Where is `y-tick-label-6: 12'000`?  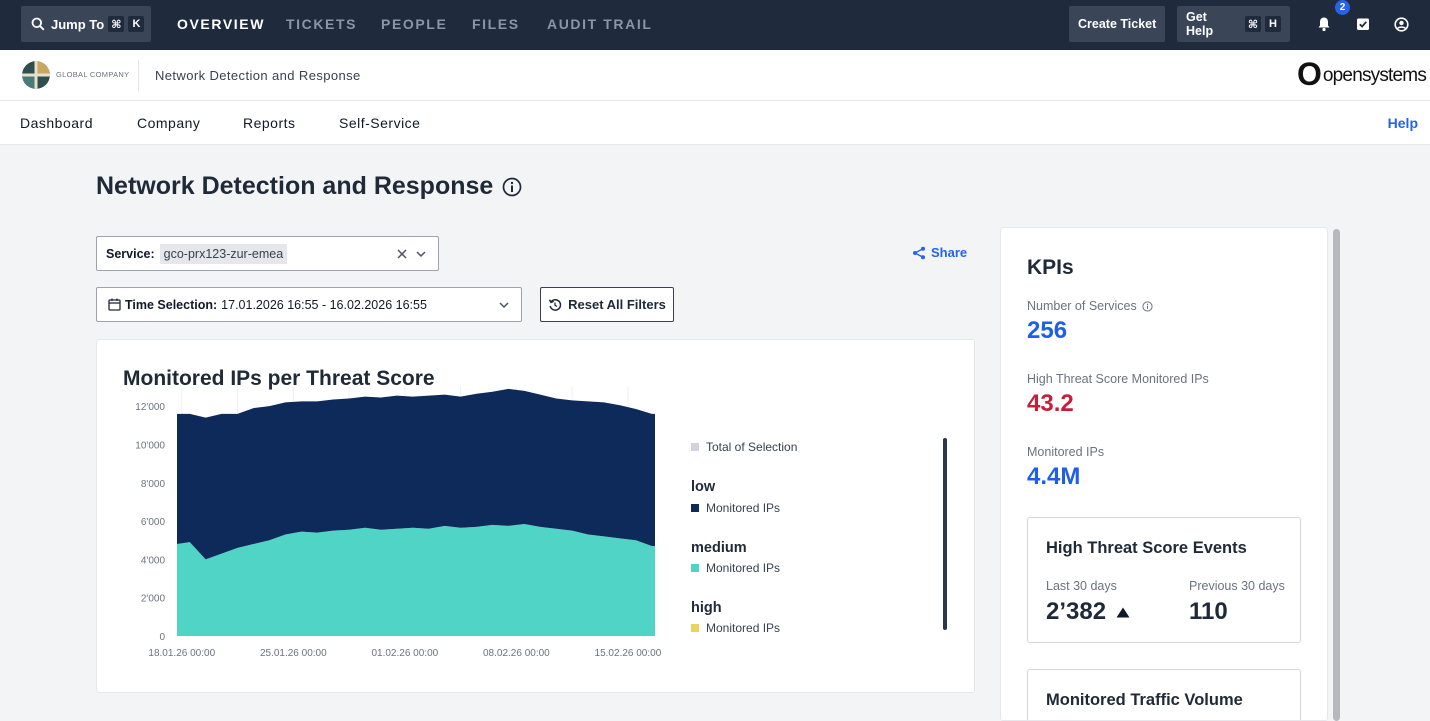
y-tick-label-6: 12'000 is located at coordinates (150, 407).